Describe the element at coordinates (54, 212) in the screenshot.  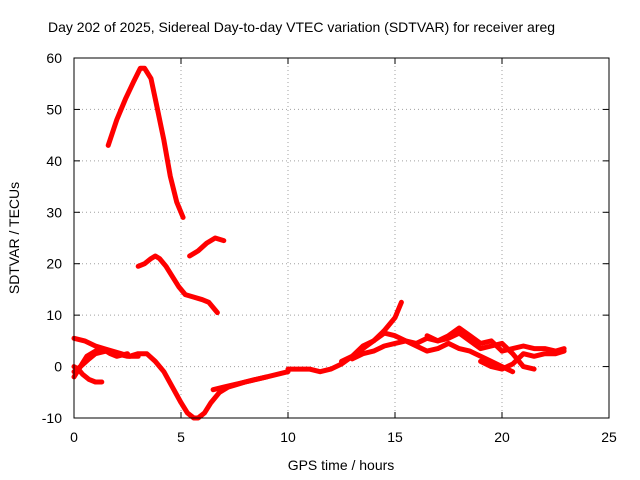
I see `y-tick-label: 30` at that location.